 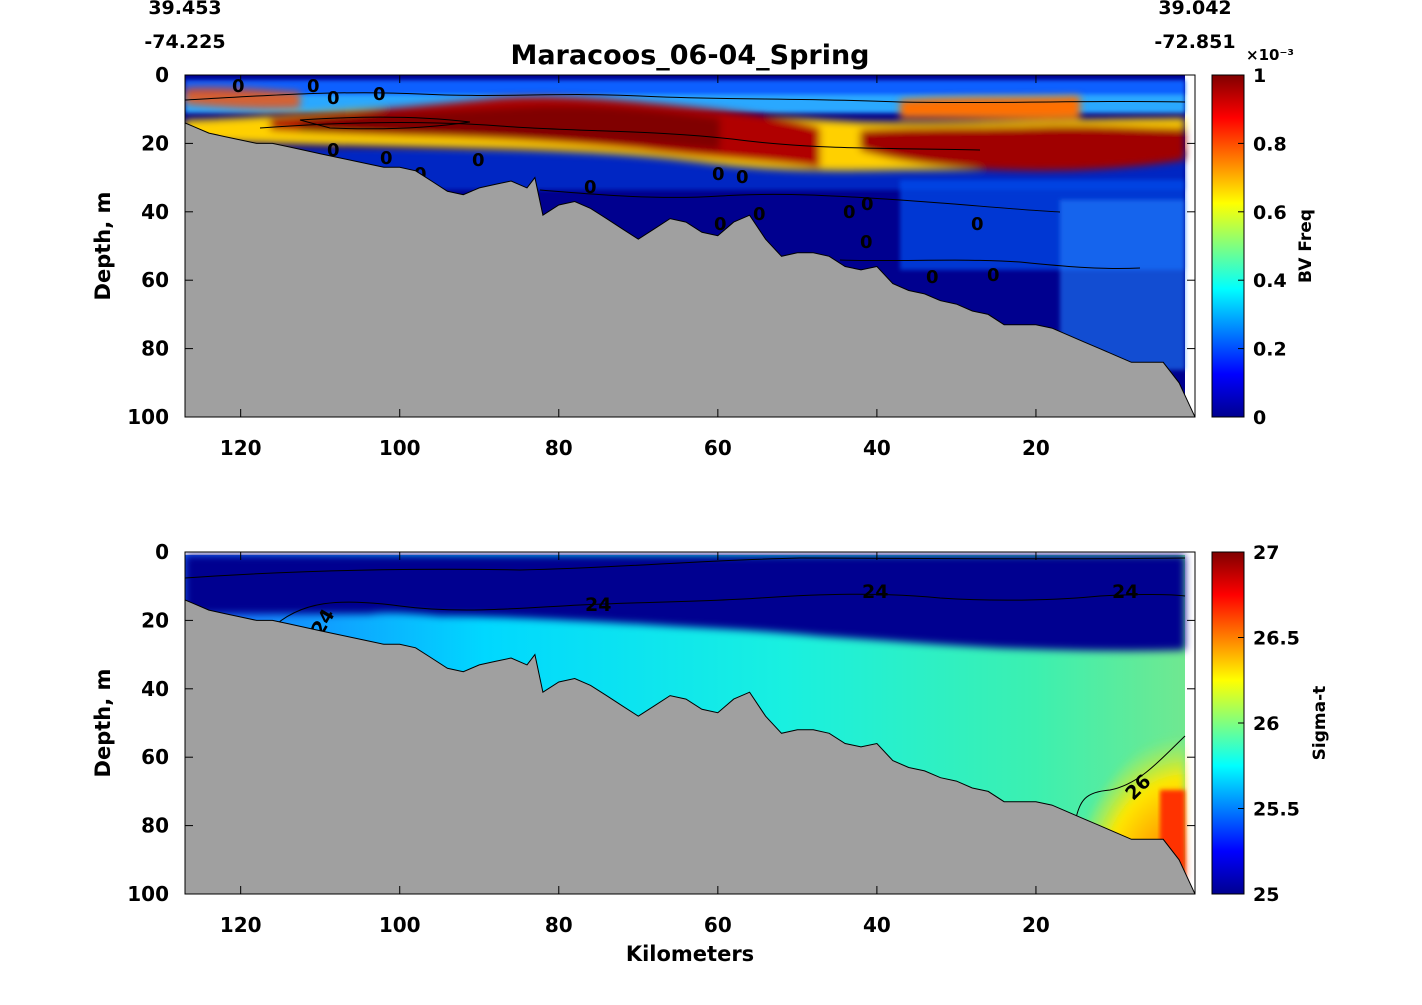 I want to click on colorbar-tick-label: 0.8, so click(x=1270, y=144).